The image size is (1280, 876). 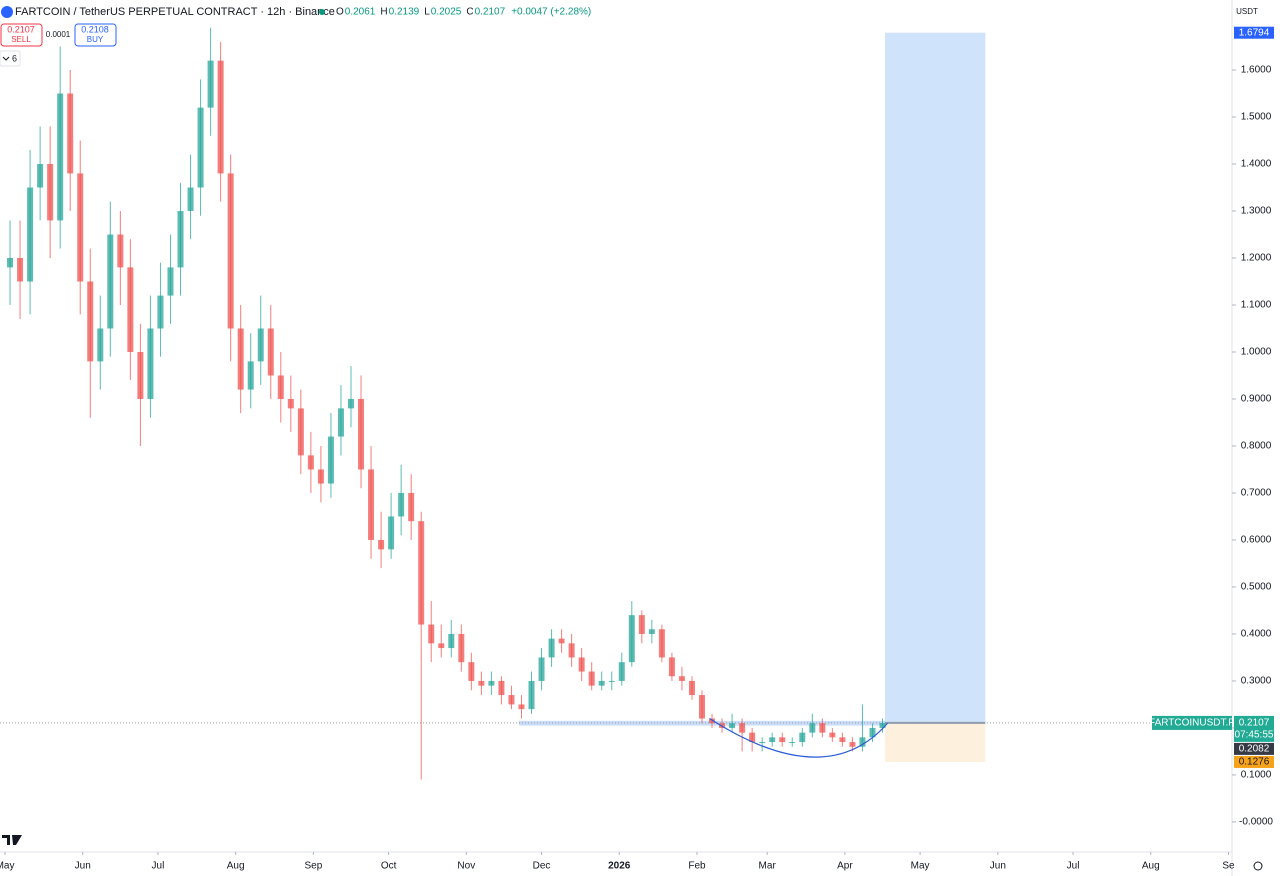 I want to click on buy-label: BUY, so click(x=95, y=39).